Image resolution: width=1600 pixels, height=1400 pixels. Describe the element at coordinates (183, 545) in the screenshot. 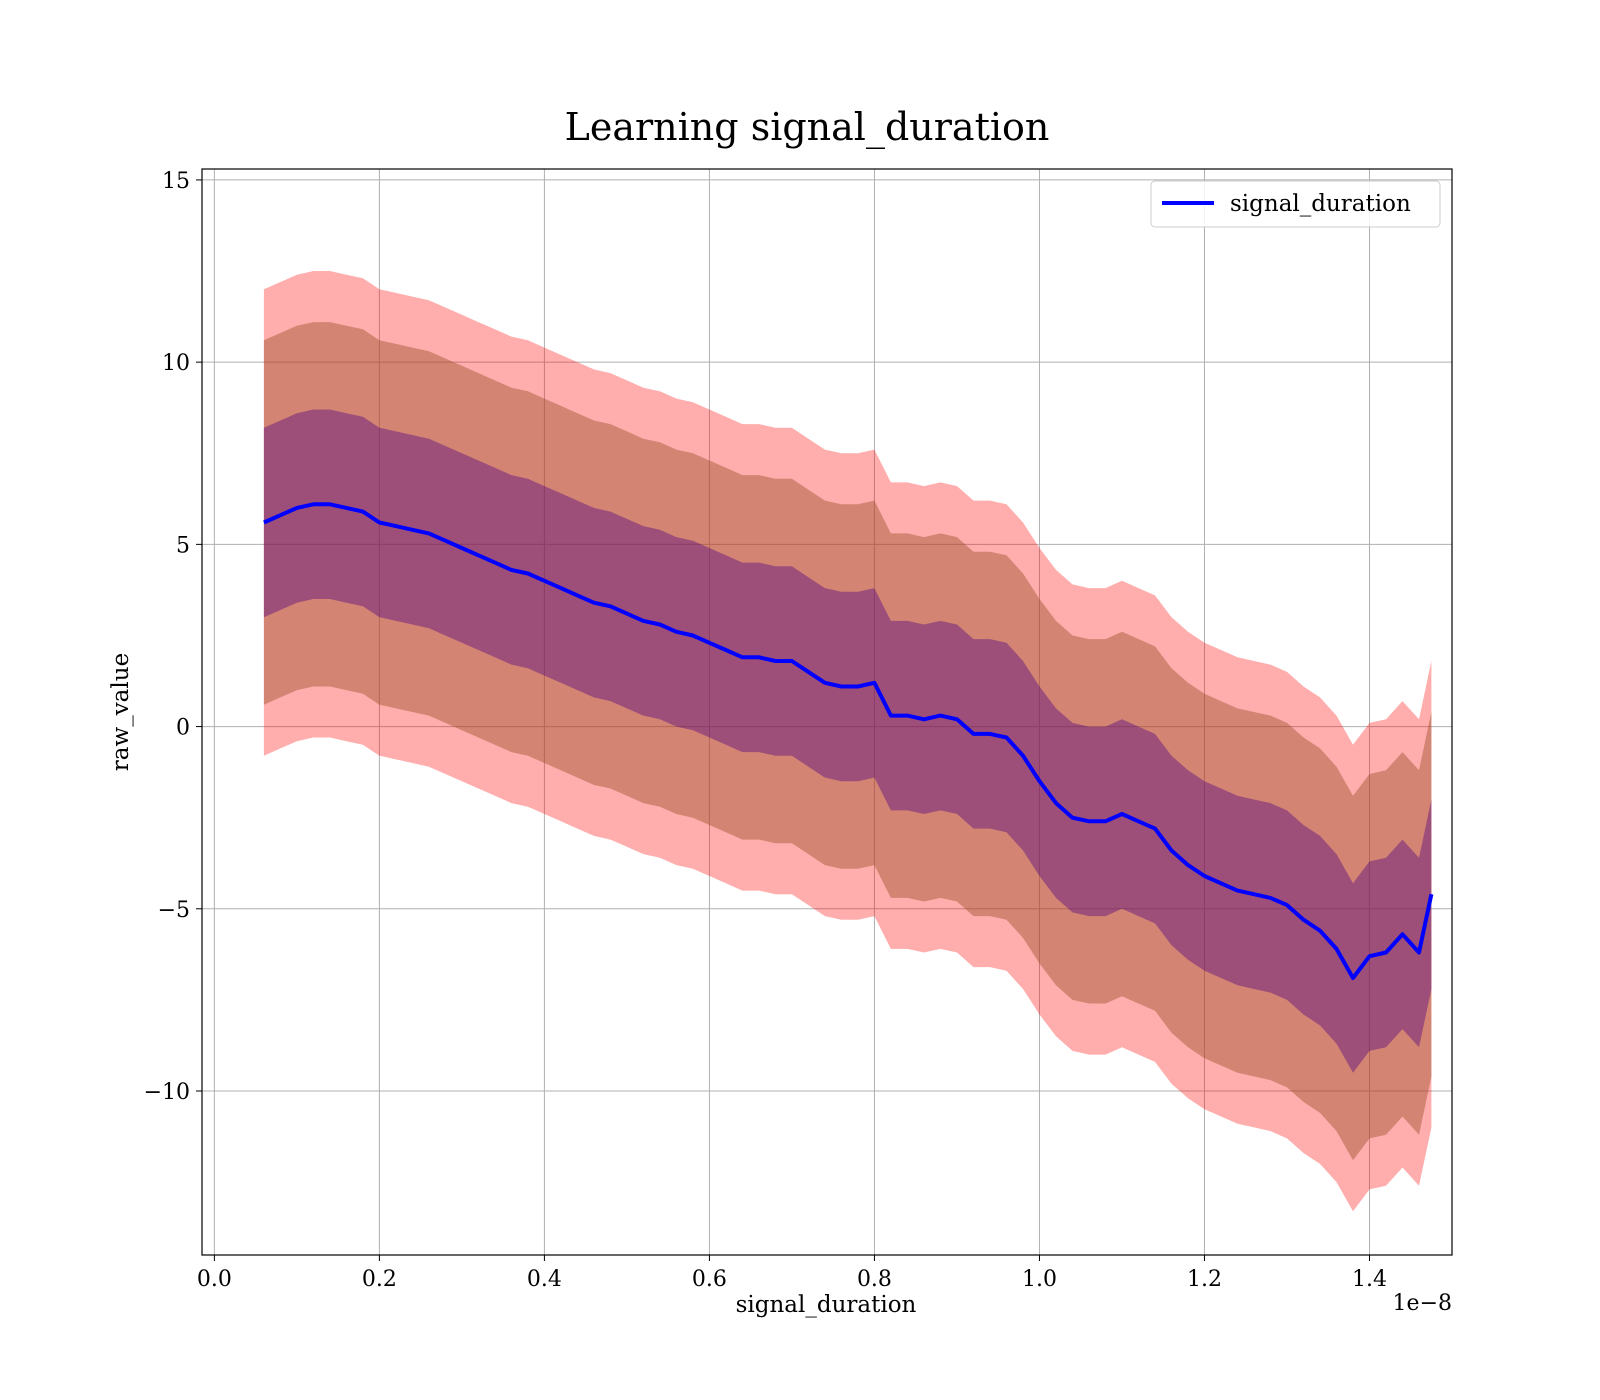

I see `y-tick-label: 5` at that location.